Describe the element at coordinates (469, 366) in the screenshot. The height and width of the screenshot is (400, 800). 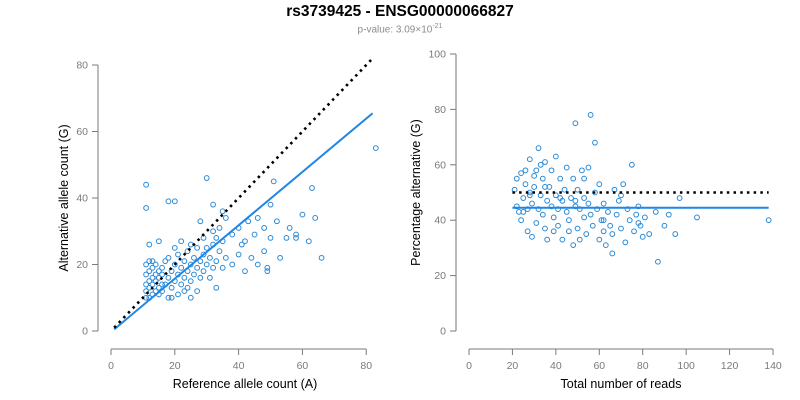
I see `x-tick-label: 0` at that location.